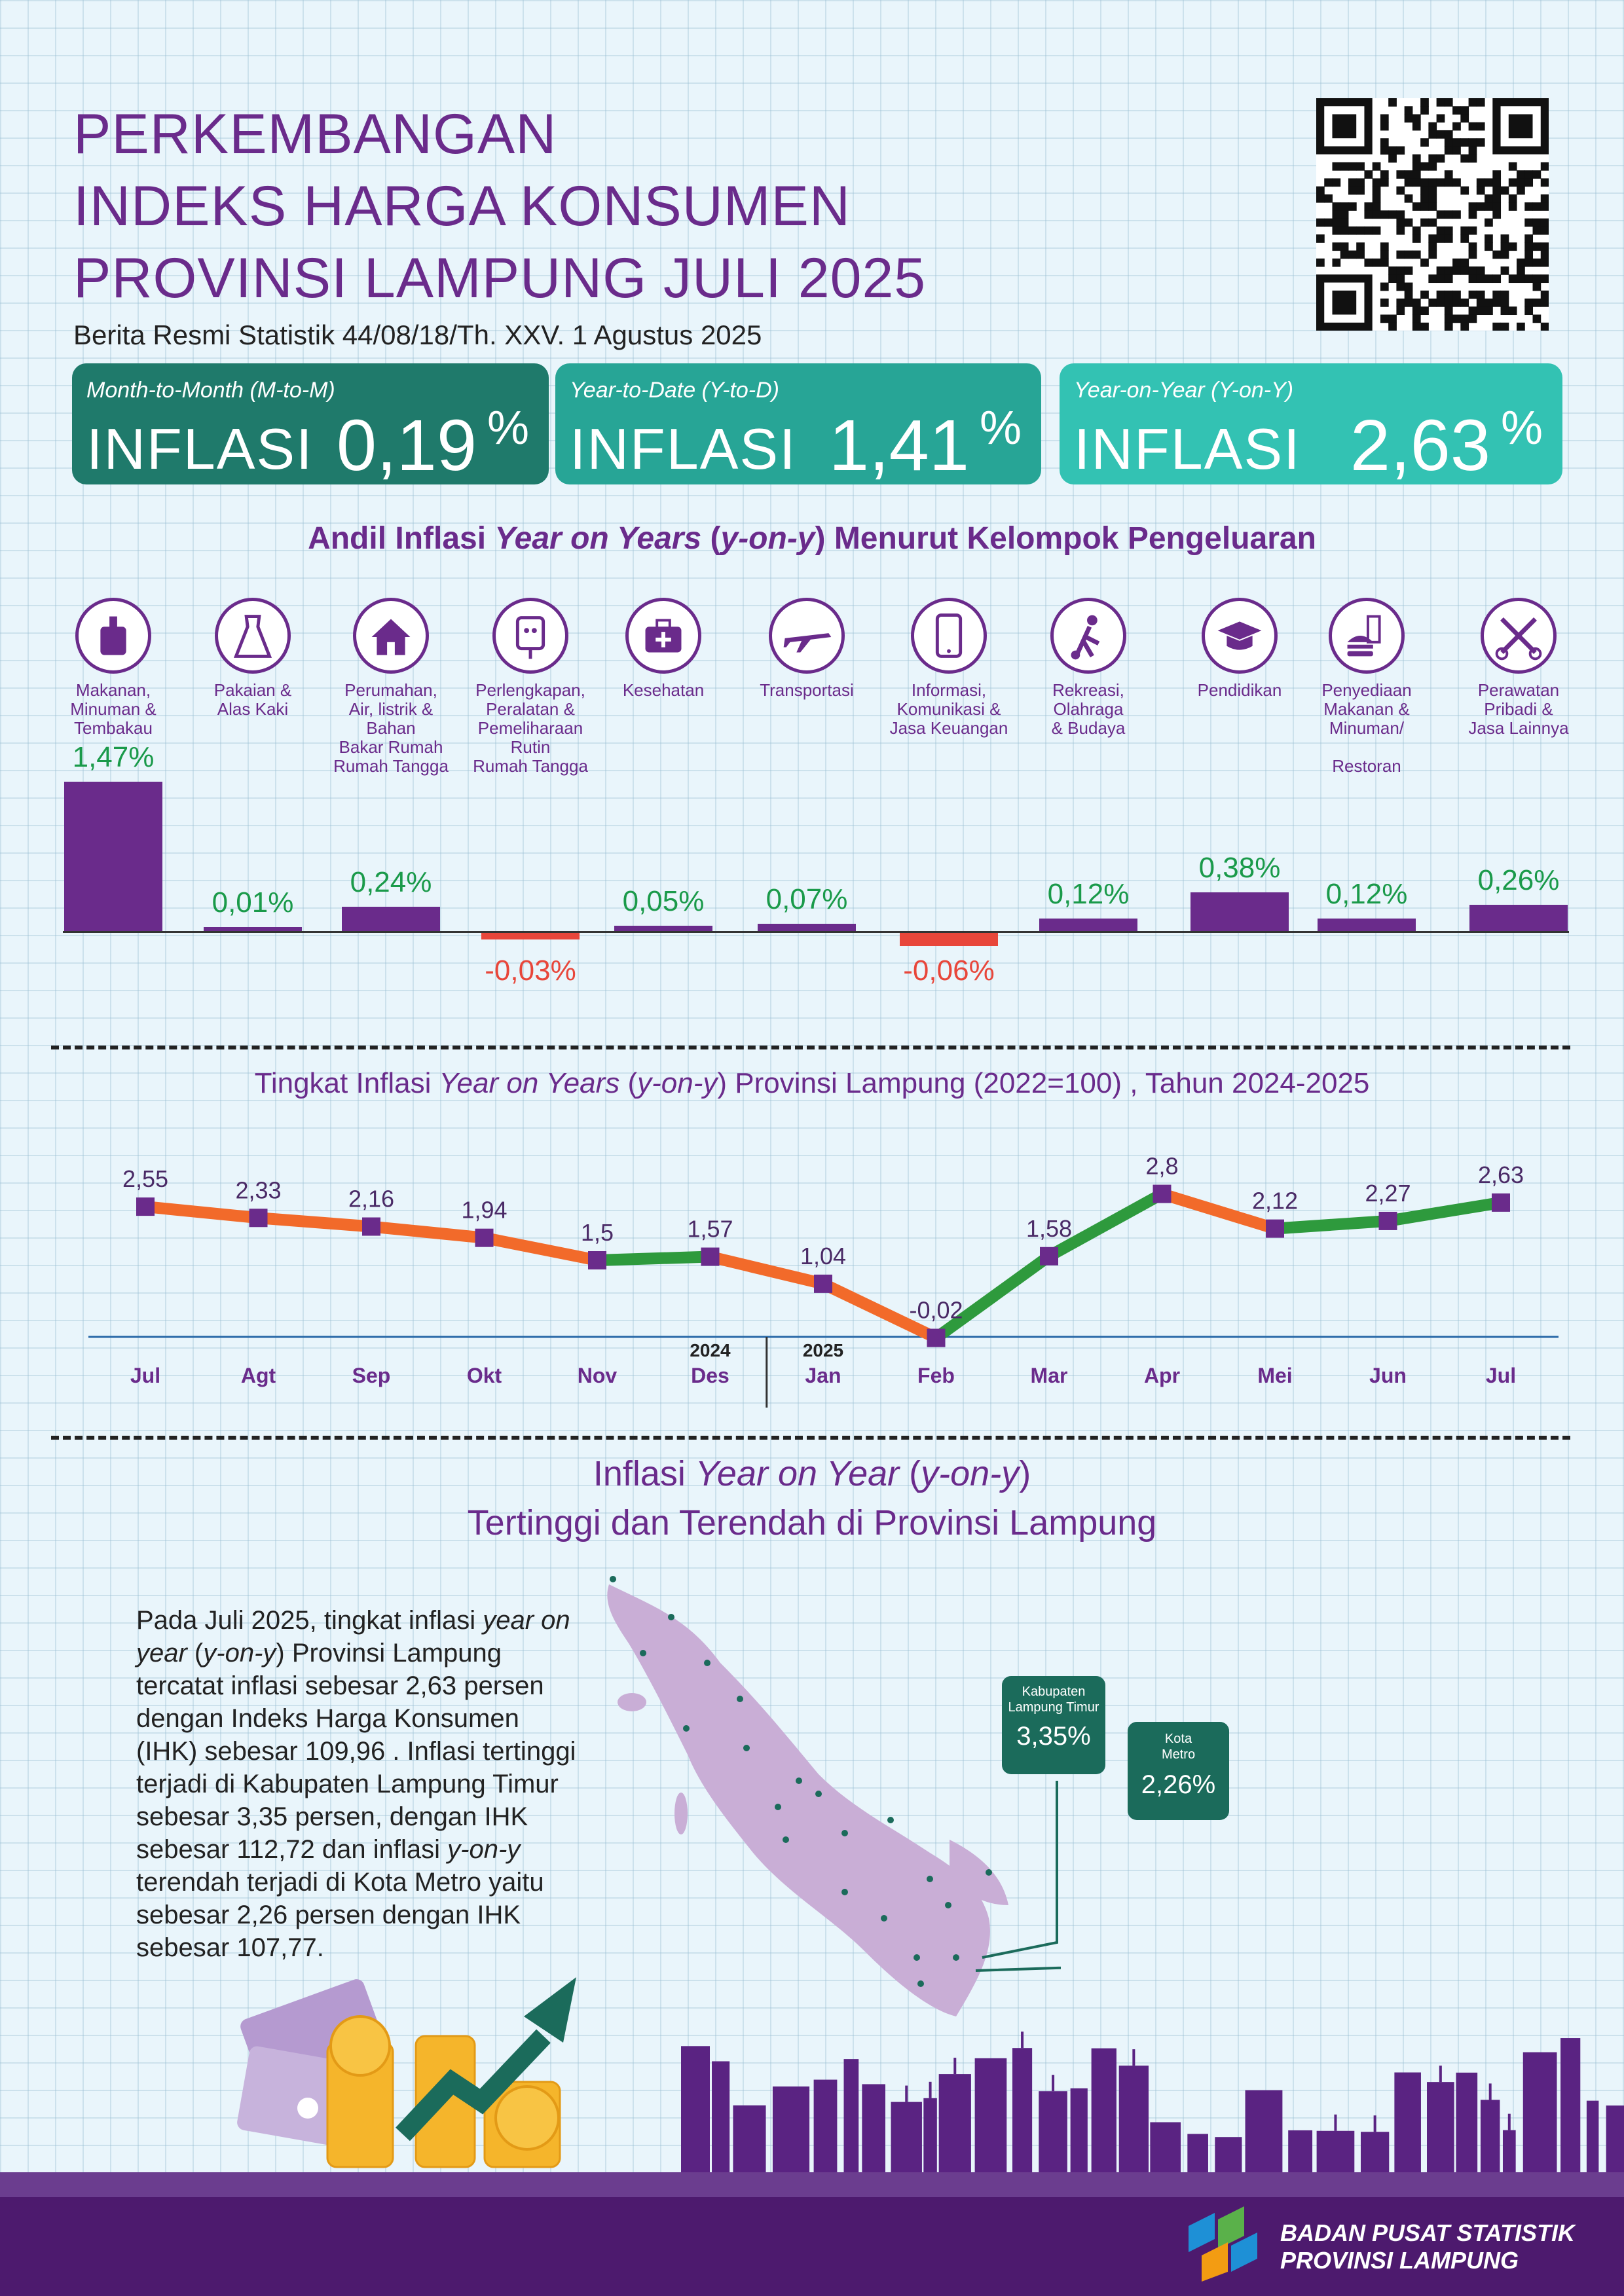 Image resolution: width=1624 pixels, height=2296 pixels. I want to click on year-label: 2024, so click(710, 1350).